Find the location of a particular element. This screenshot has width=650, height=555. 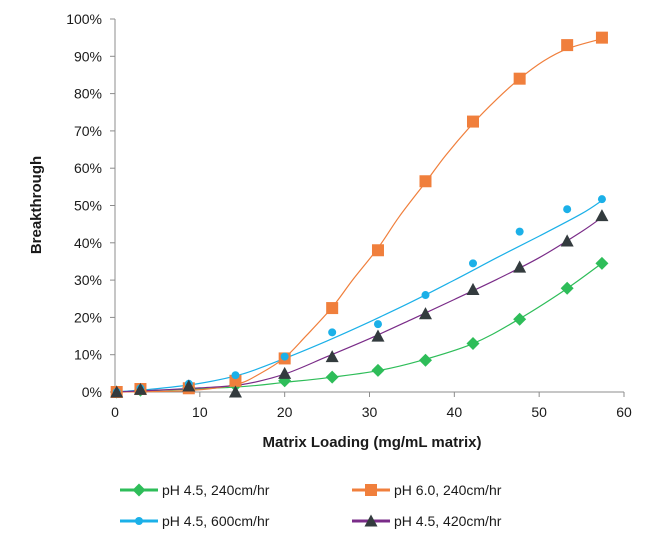

y-tick-label: 10% is located at coordinates (88, 355).